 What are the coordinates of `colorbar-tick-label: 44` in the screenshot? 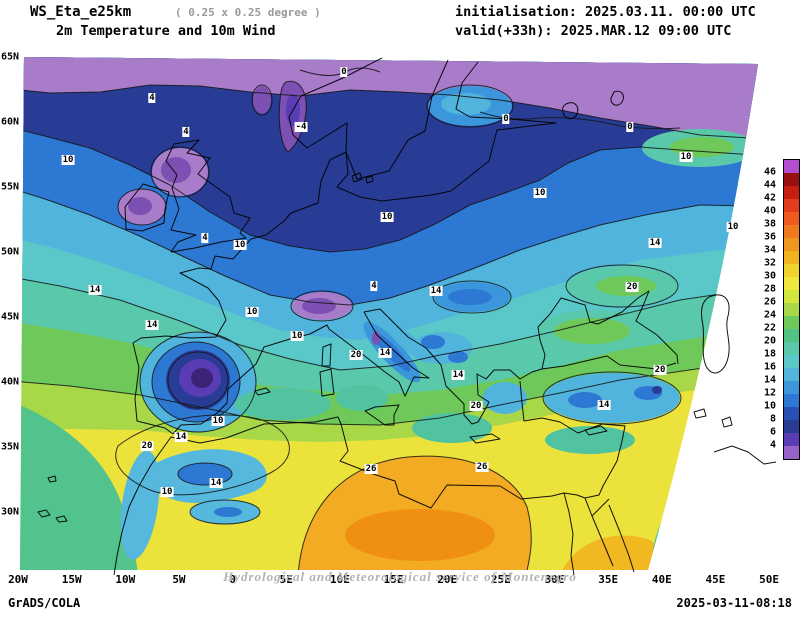 It's located at (769, 185).